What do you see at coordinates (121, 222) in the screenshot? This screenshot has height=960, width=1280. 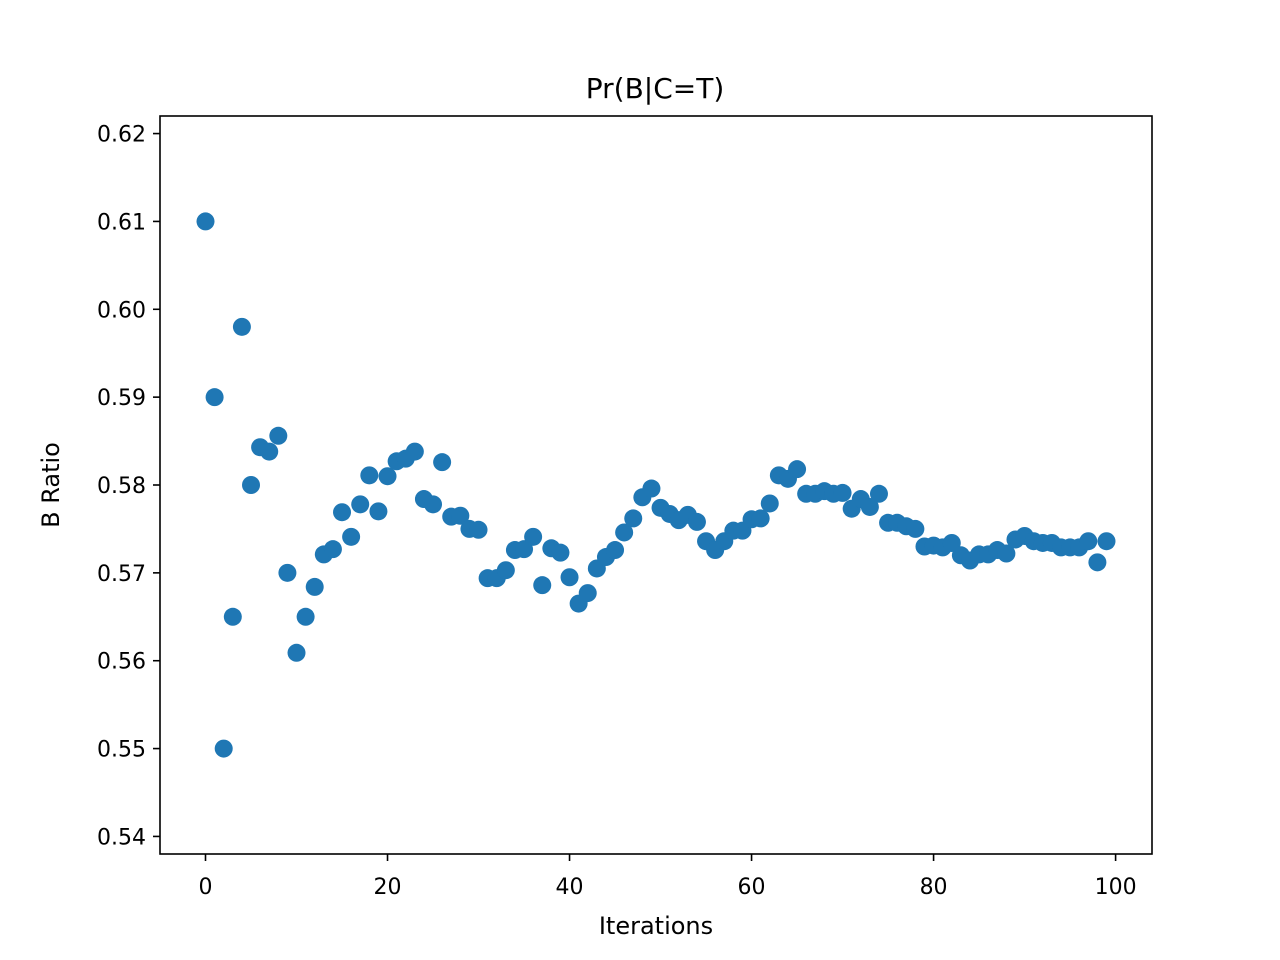 I see `y-tick-label: 0.61` at bounding box center [121, 222].